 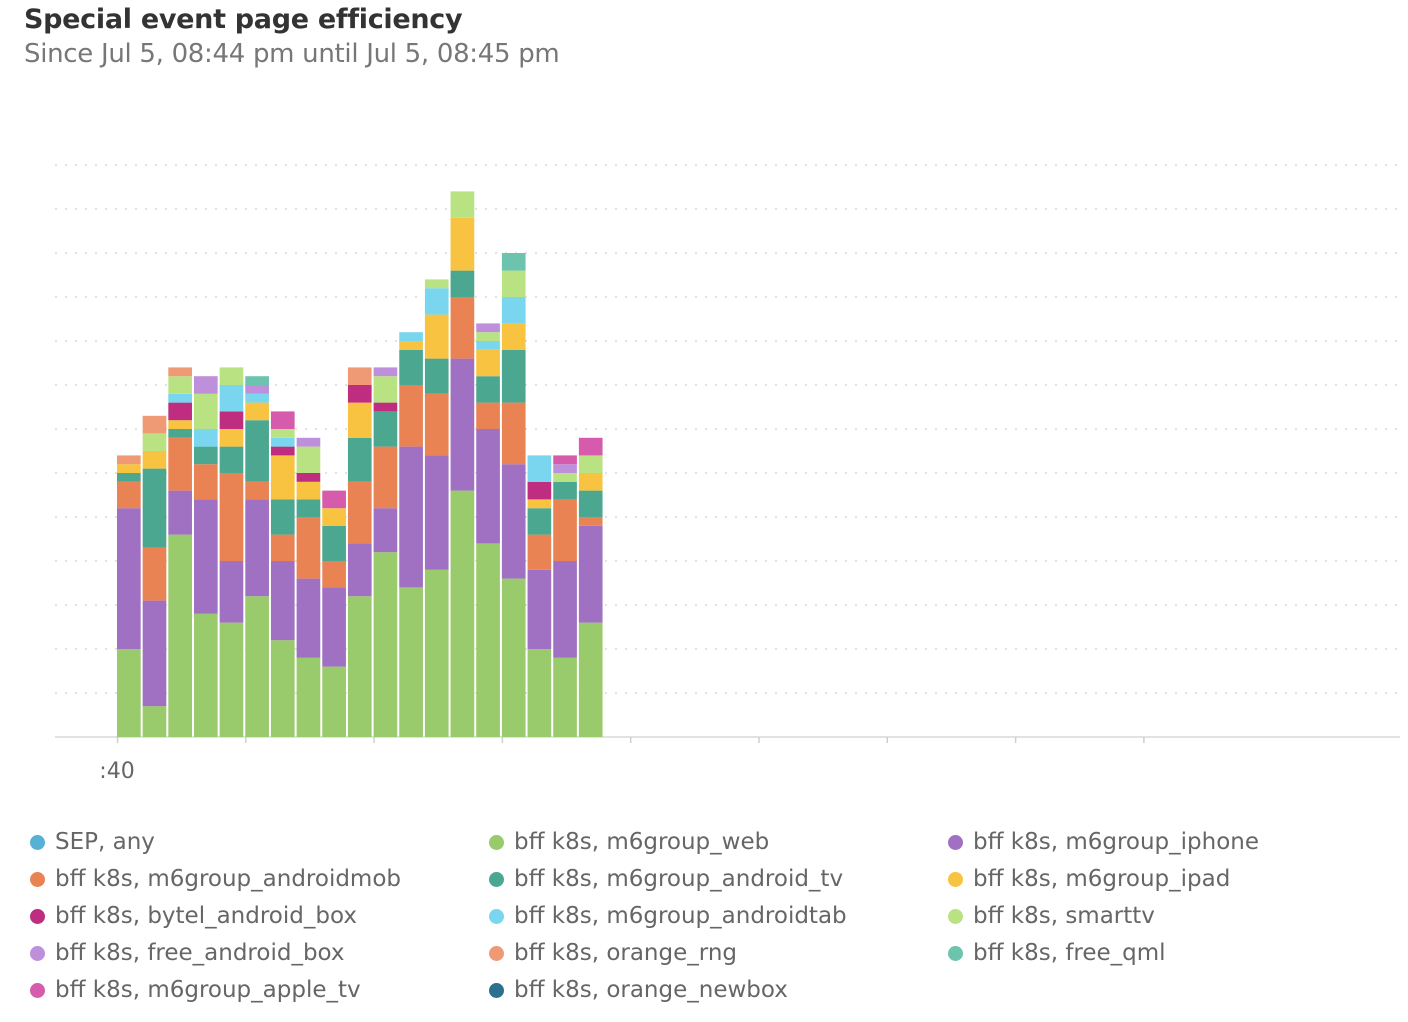 I want to click on legend-item: bff k8s, m6group_androidmob, so click(x=259, y=879).